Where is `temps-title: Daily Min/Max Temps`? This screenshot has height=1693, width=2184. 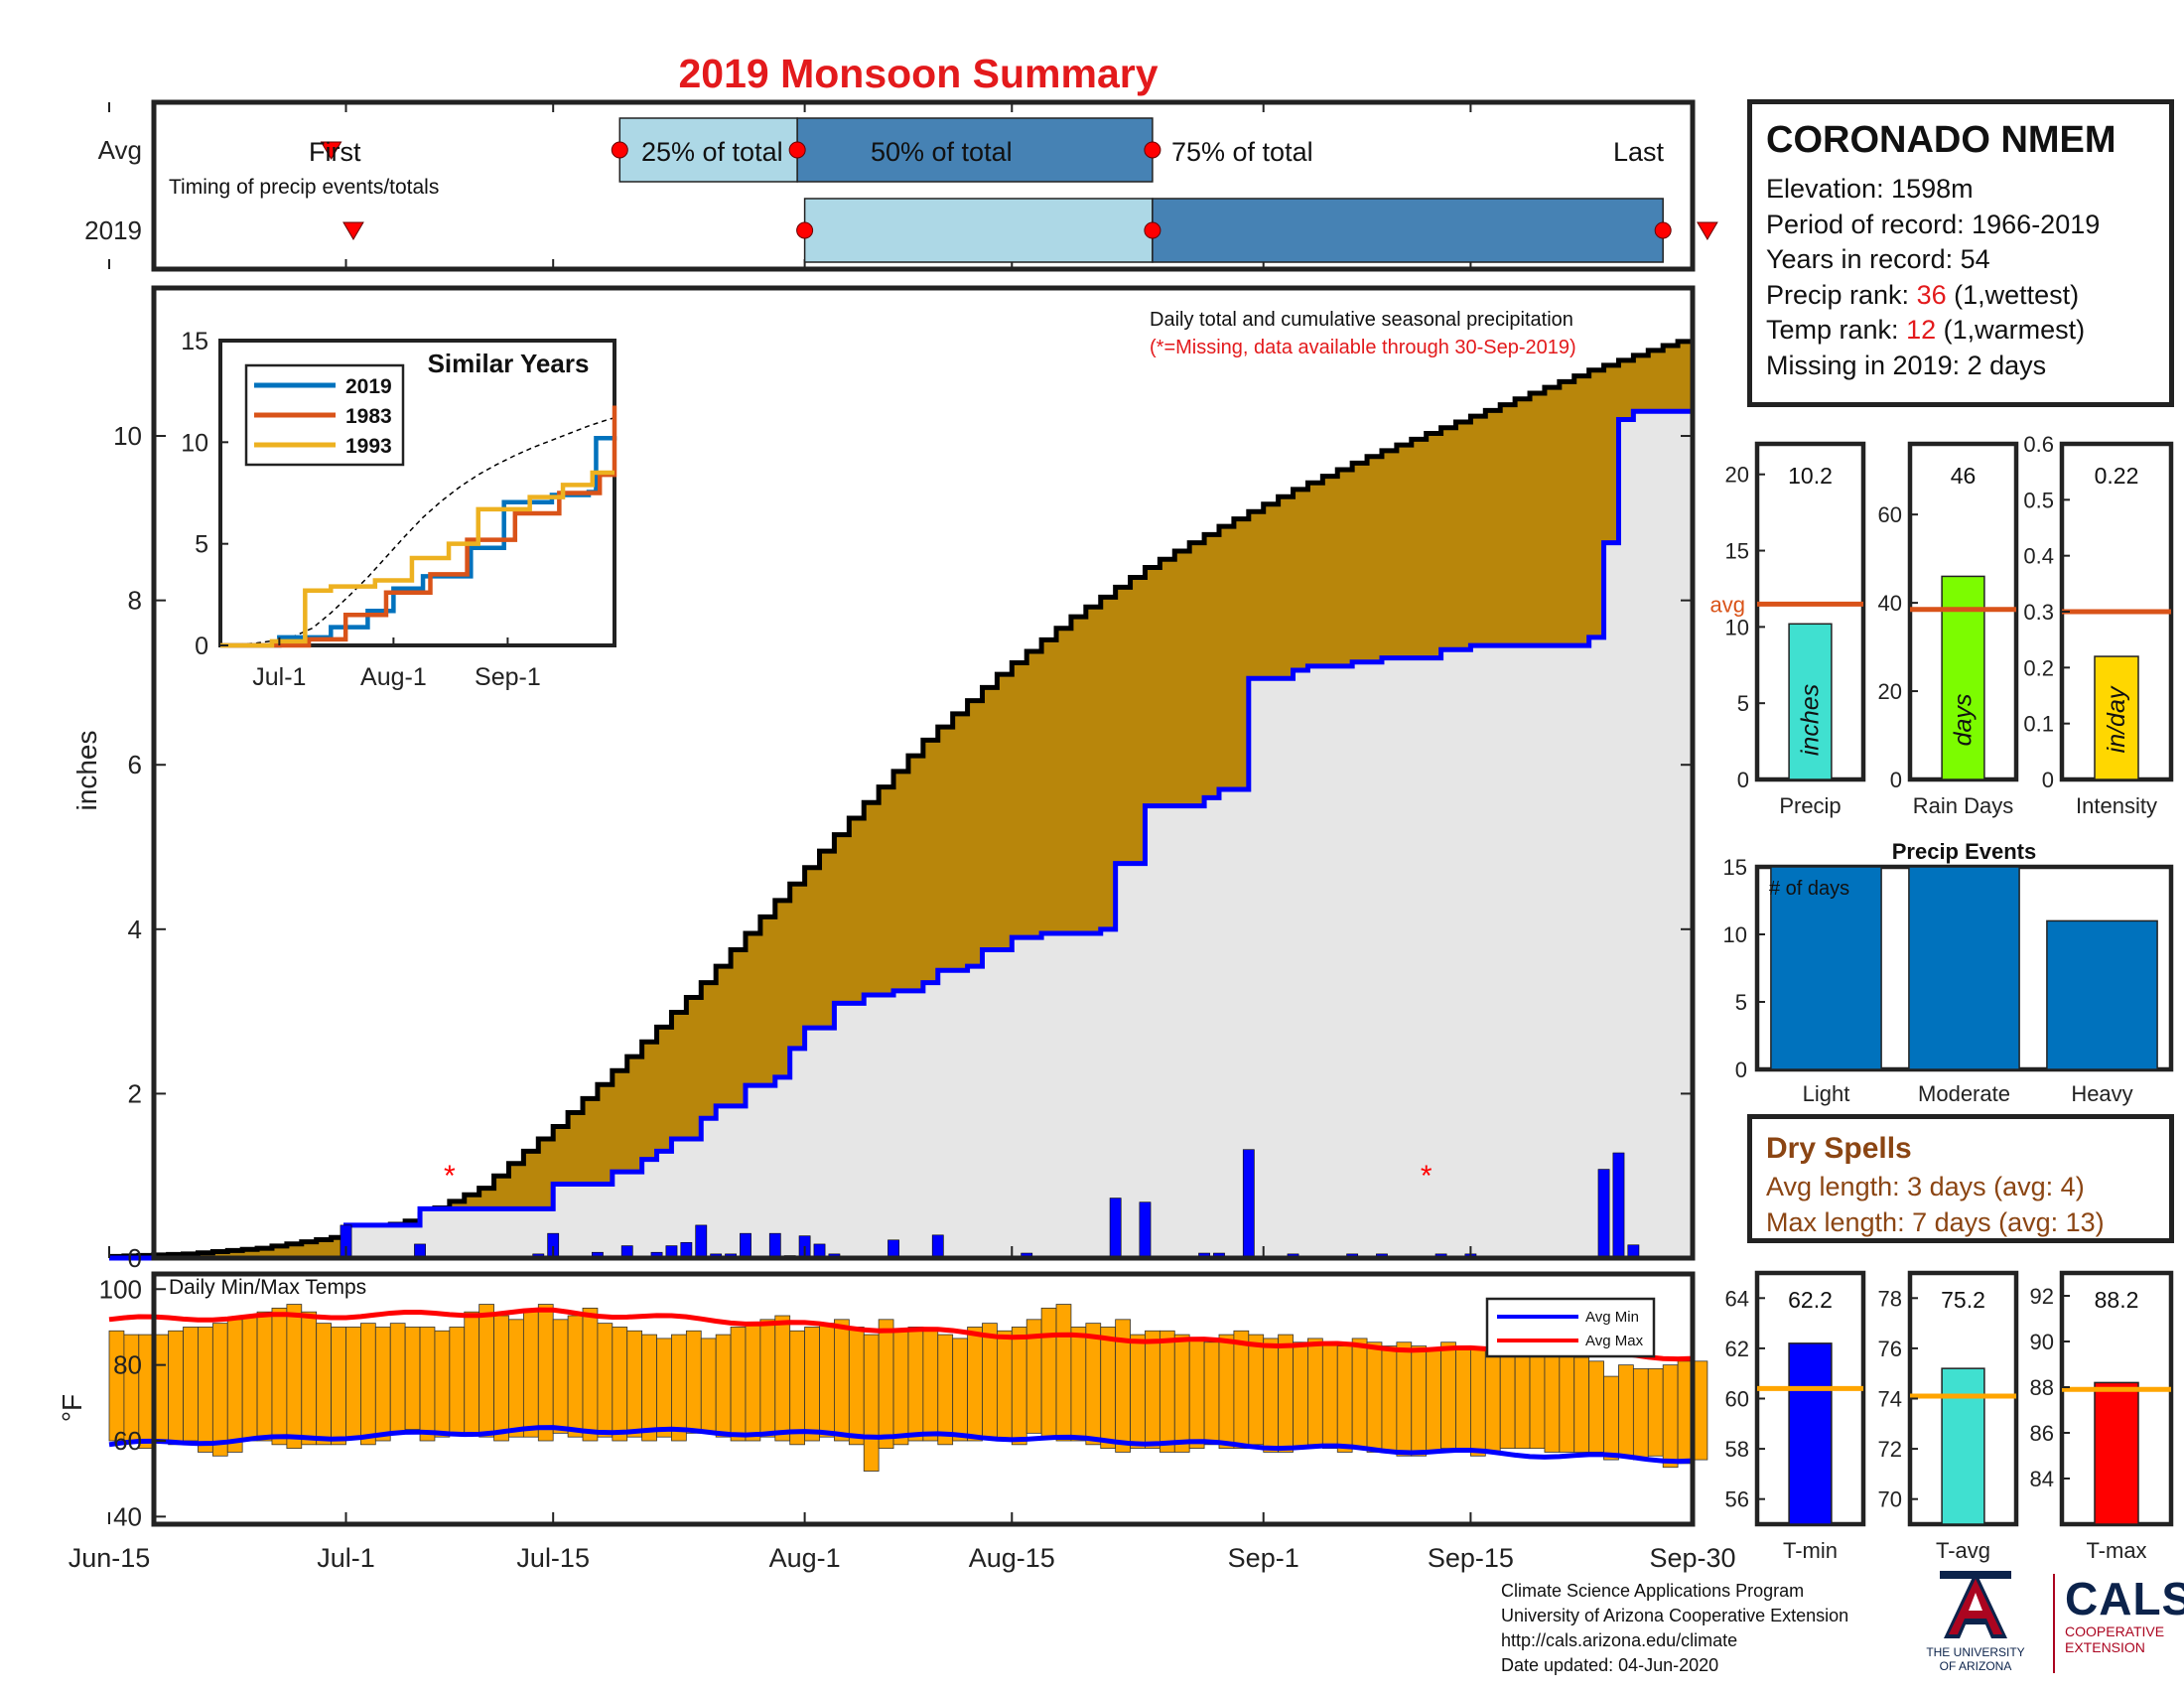
temps-title: Daily Min/Max Temps is located at coordinates (267, 1287).